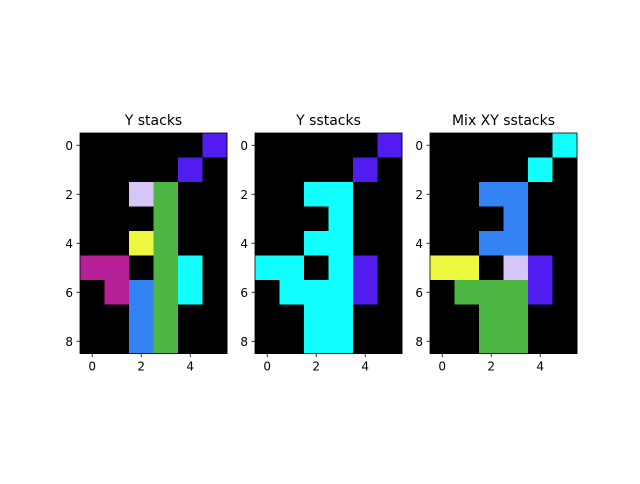 Image resolution: width=640 pixels, height=484 pixels. What do you see at coordinates (69, 293) in the screenshot?
I see `y-tick-label: 6` at bounding box center [69, 293].